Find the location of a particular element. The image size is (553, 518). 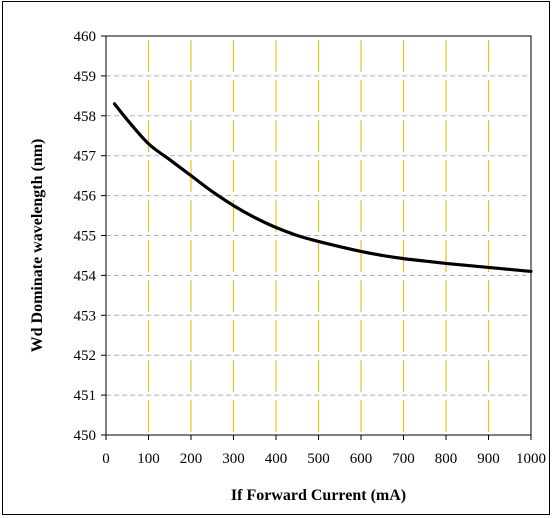

x-tick-label-700: 700 is located at coordinates (403, 459).